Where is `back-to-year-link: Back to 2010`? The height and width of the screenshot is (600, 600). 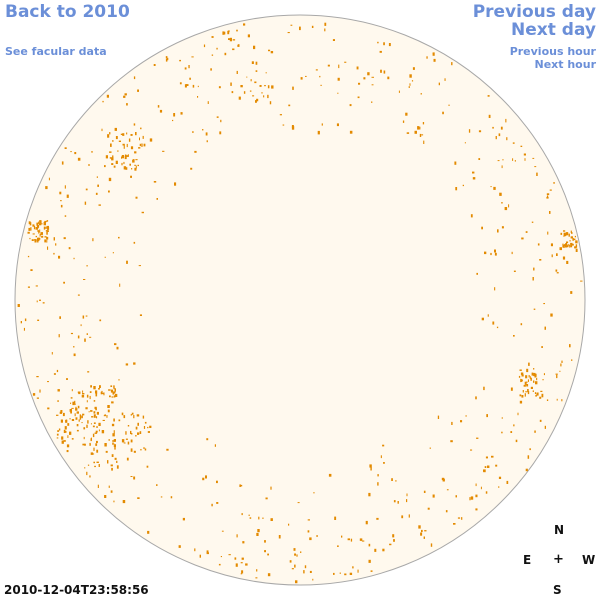
back-to-year-link: Back to 2010 is located at coordinates (67, 12).